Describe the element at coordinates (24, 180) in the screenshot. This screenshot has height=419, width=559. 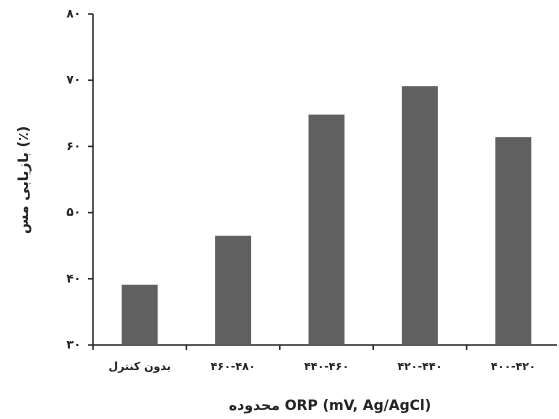
I see `y-axis-label: بازیابی مس (٪)` at that location.